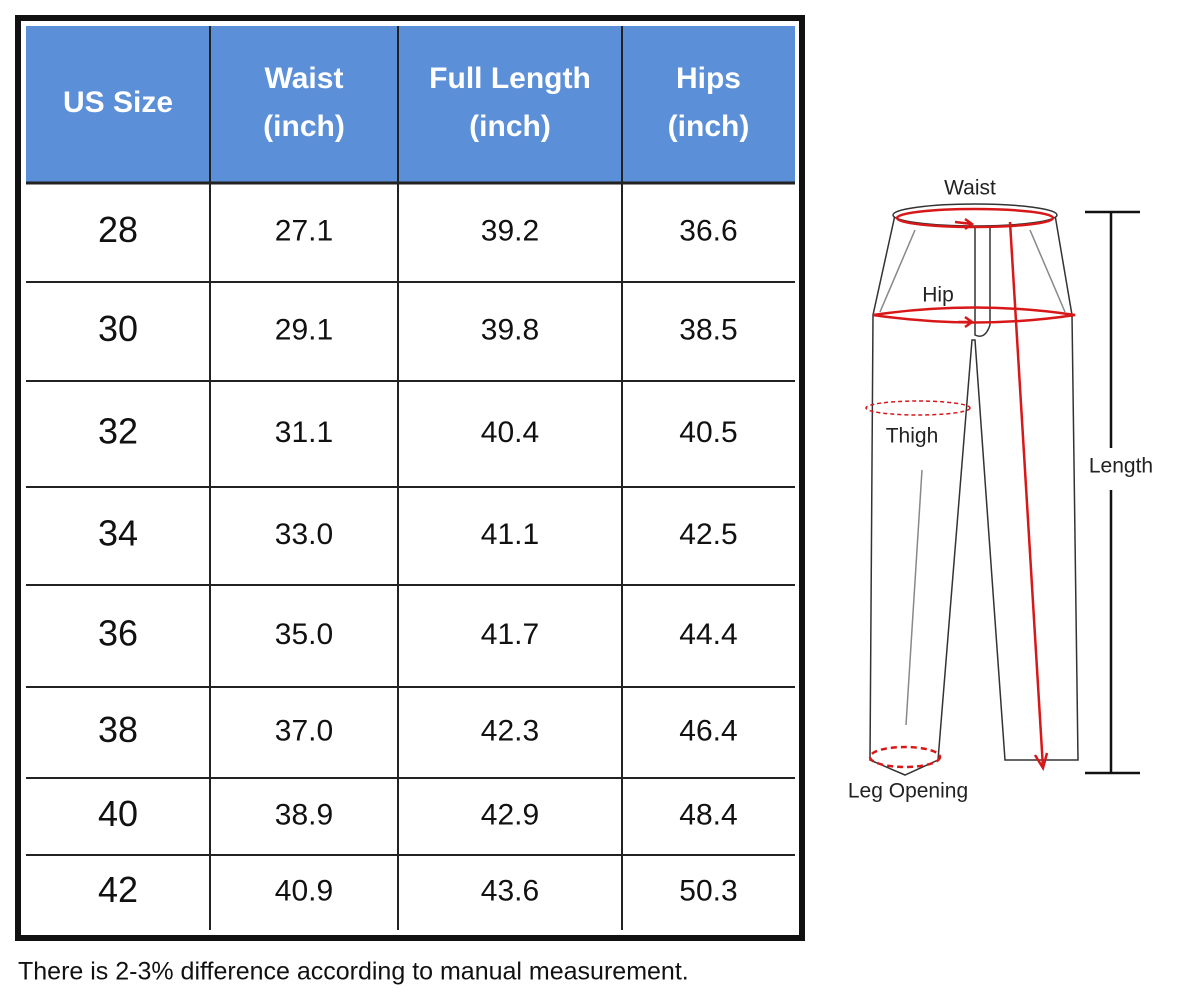 The image size is (1195, 1001). I want to click on pants-diagram, so click(974, 489).